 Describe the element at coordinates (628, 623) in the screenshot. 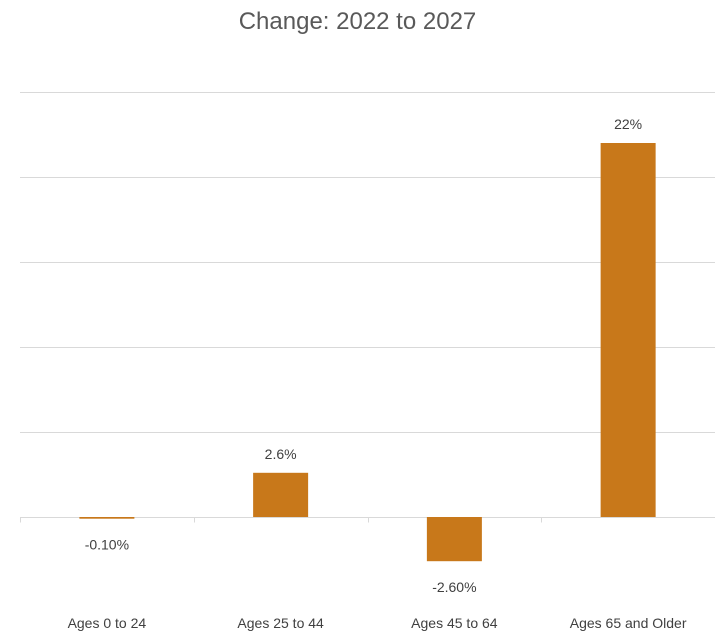

I see `x-tick-label: Ages 65 and Older` at that location.